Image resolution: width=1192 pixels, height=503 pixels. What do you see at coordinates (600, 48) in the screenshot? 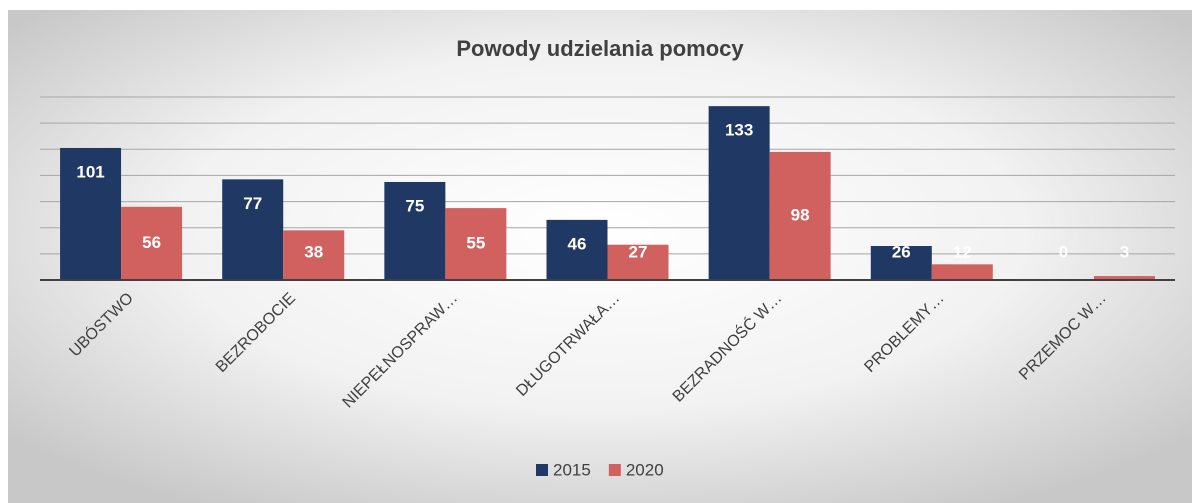
I see `chart-title: Powody udzielania pomocy` at bounding box center [600, 48].